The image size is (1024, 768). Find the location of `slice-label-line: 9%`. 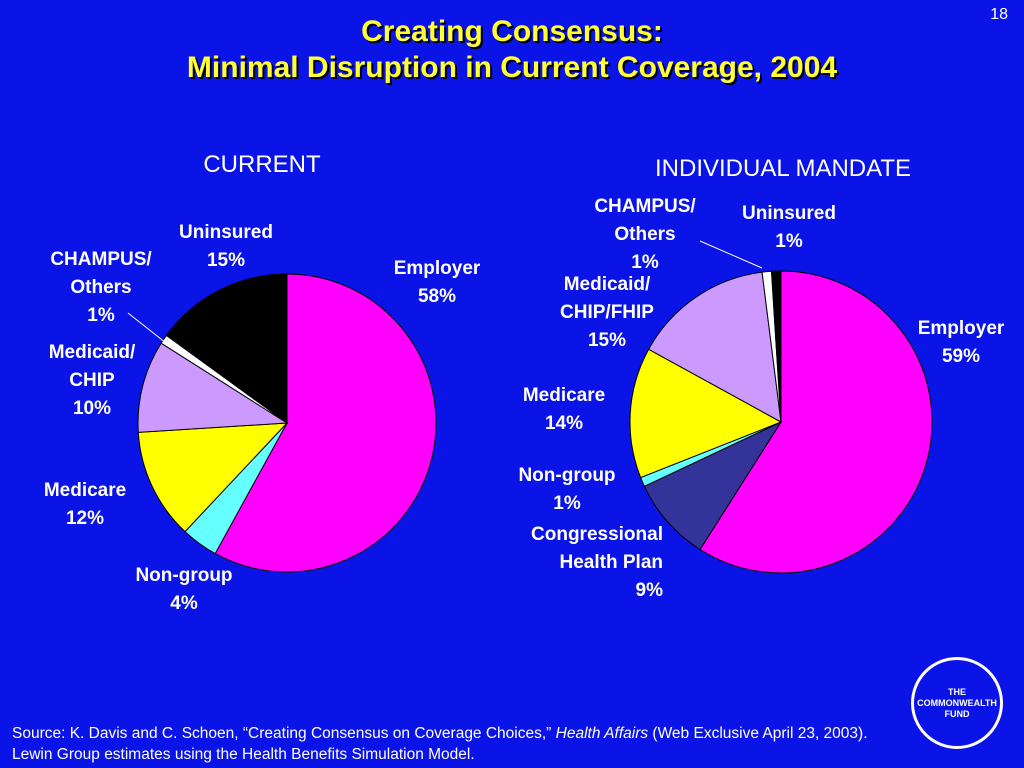

slice-label-line: 9% is located at coordinates (650, 590).